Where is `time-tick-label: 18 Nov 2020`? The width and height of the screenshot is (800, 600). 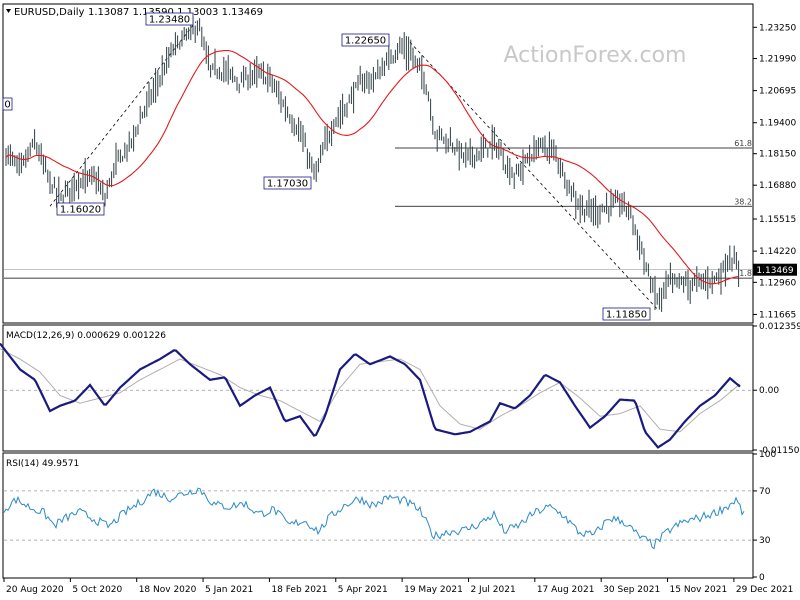 time-tick-label: 18 Nov 2020 is located at coordinates (168, 590).